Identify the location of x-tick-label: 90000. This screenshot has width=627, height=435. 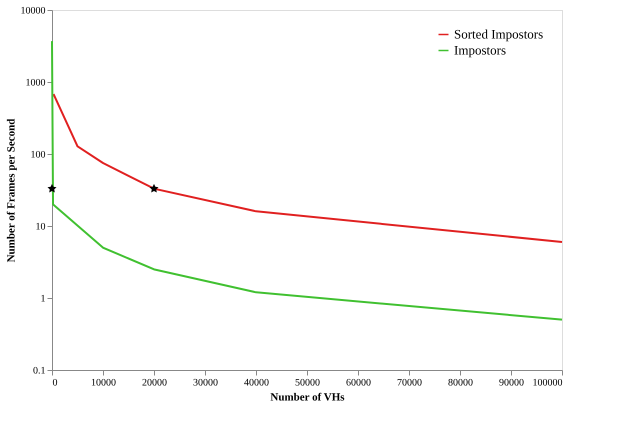
(511, 383).